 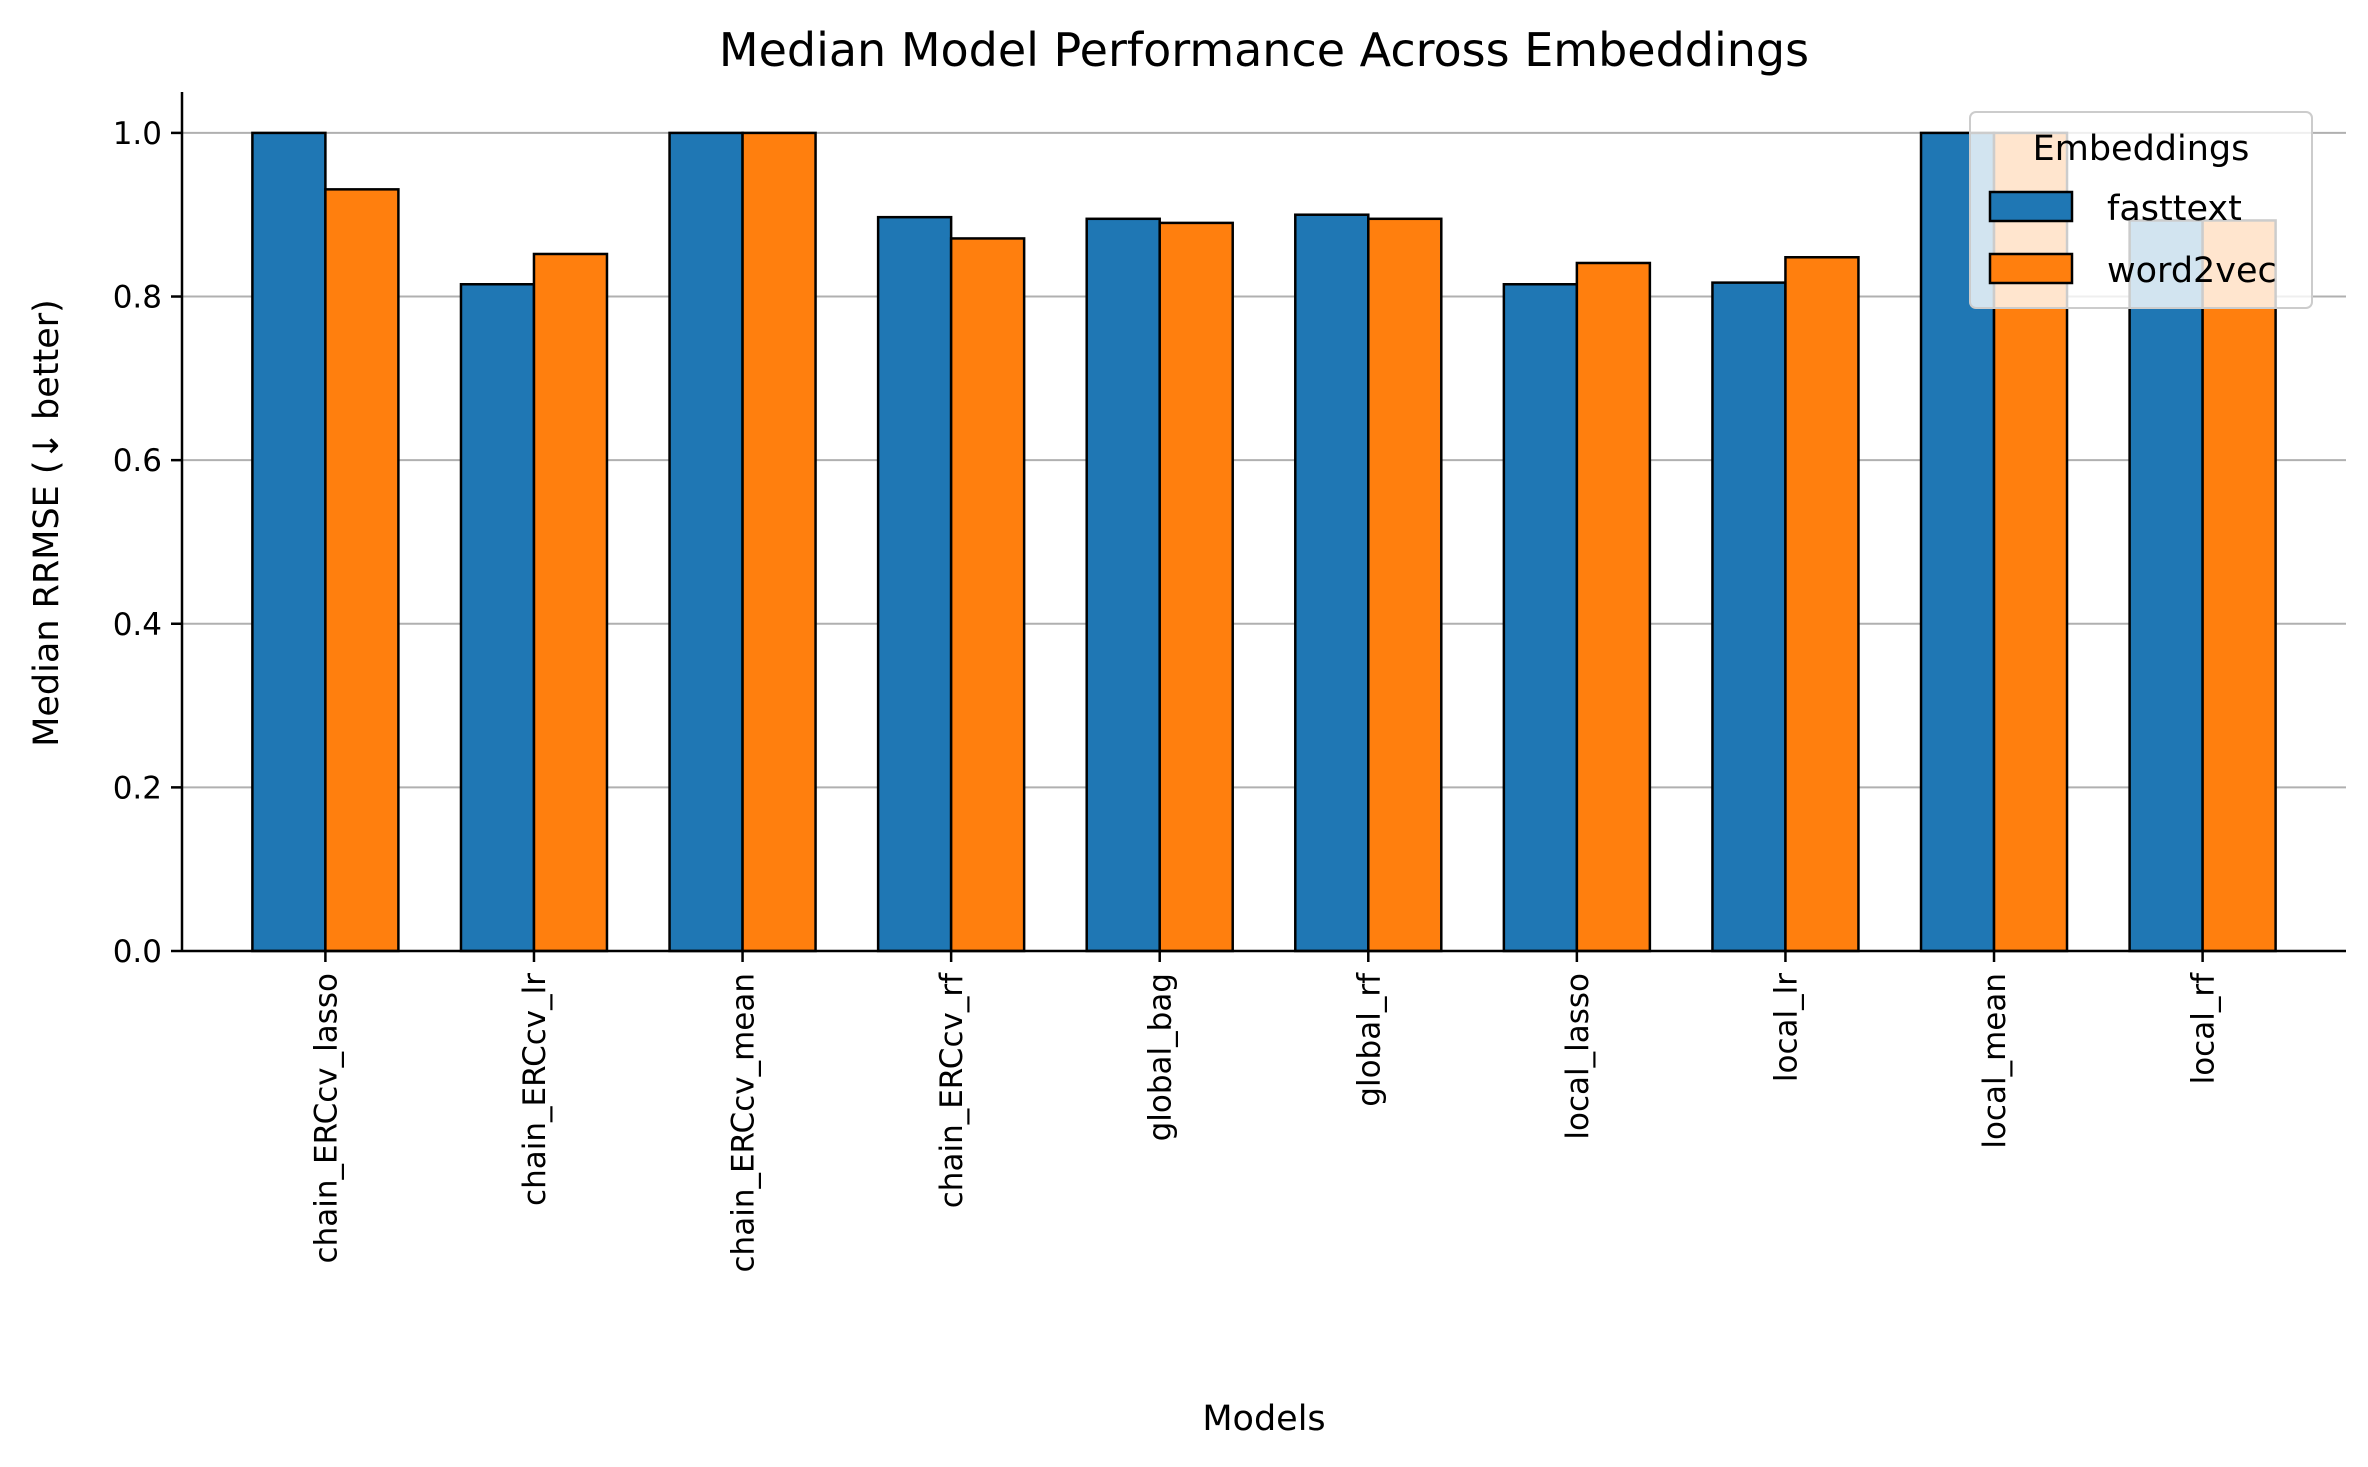 I want to click on y-tick-label: 0.8, so click(x=137, y=298).